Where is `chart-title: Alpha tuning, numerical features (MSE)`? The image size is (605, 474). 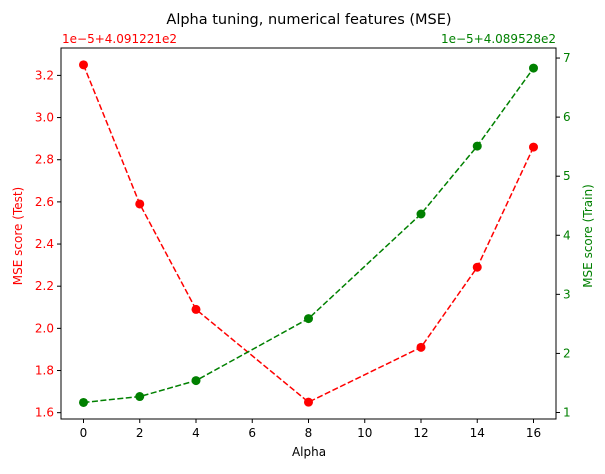 chart-title: Alpha tuning, numerical features (MSE) is located at coordinates (308, 20).